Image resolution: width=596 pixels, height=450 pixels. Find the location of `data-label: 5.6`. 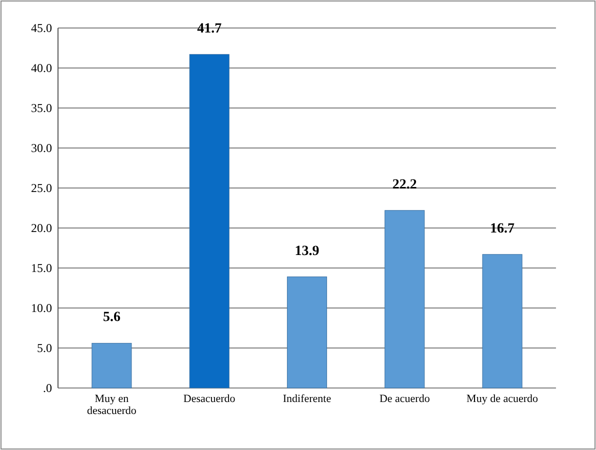

data-label: 5.6 is located at coordinates (111, 318).